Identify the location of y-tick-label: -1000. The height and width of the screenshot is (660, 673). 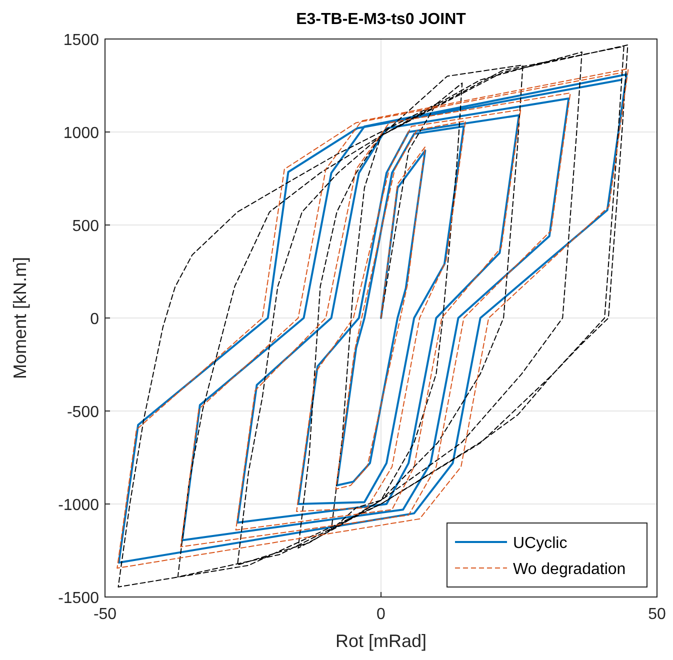
(79, 505).